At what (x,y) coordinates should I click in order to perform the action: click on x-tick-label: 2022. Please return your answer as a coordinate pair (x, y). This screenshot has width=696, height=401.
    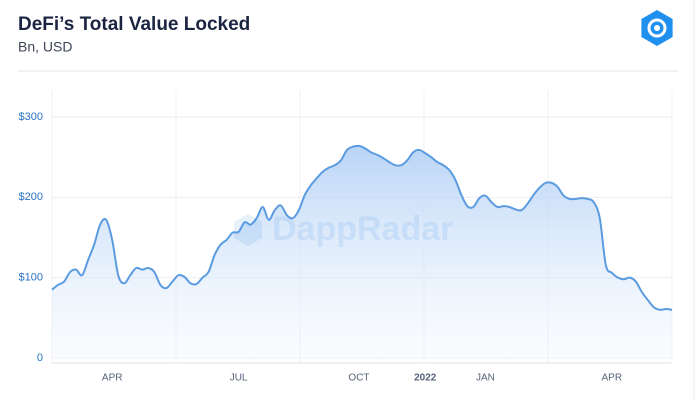
    Looking at the image, I should click on (425, 378).